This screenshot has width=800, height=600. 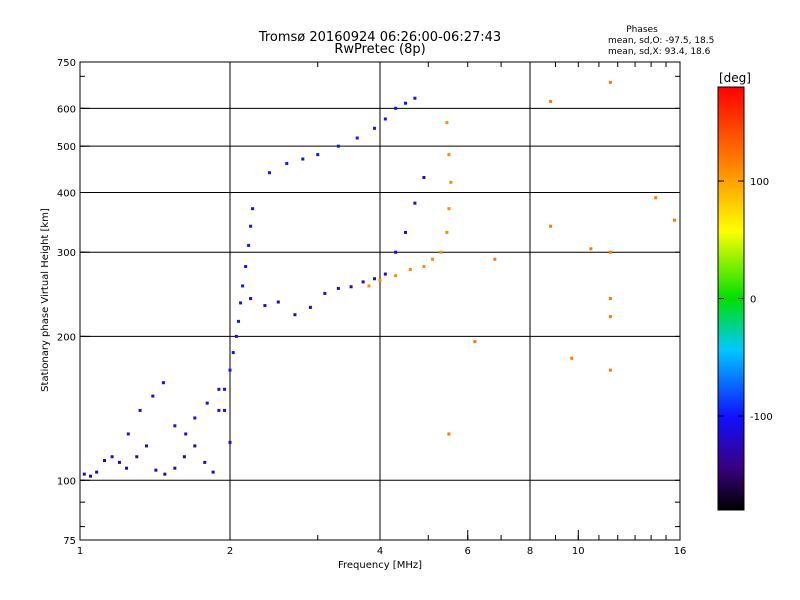 What do you see at coordinates (69, 541) in the screenshot?
I see `y-tick-label: 75` at bounding box center [69, 541].